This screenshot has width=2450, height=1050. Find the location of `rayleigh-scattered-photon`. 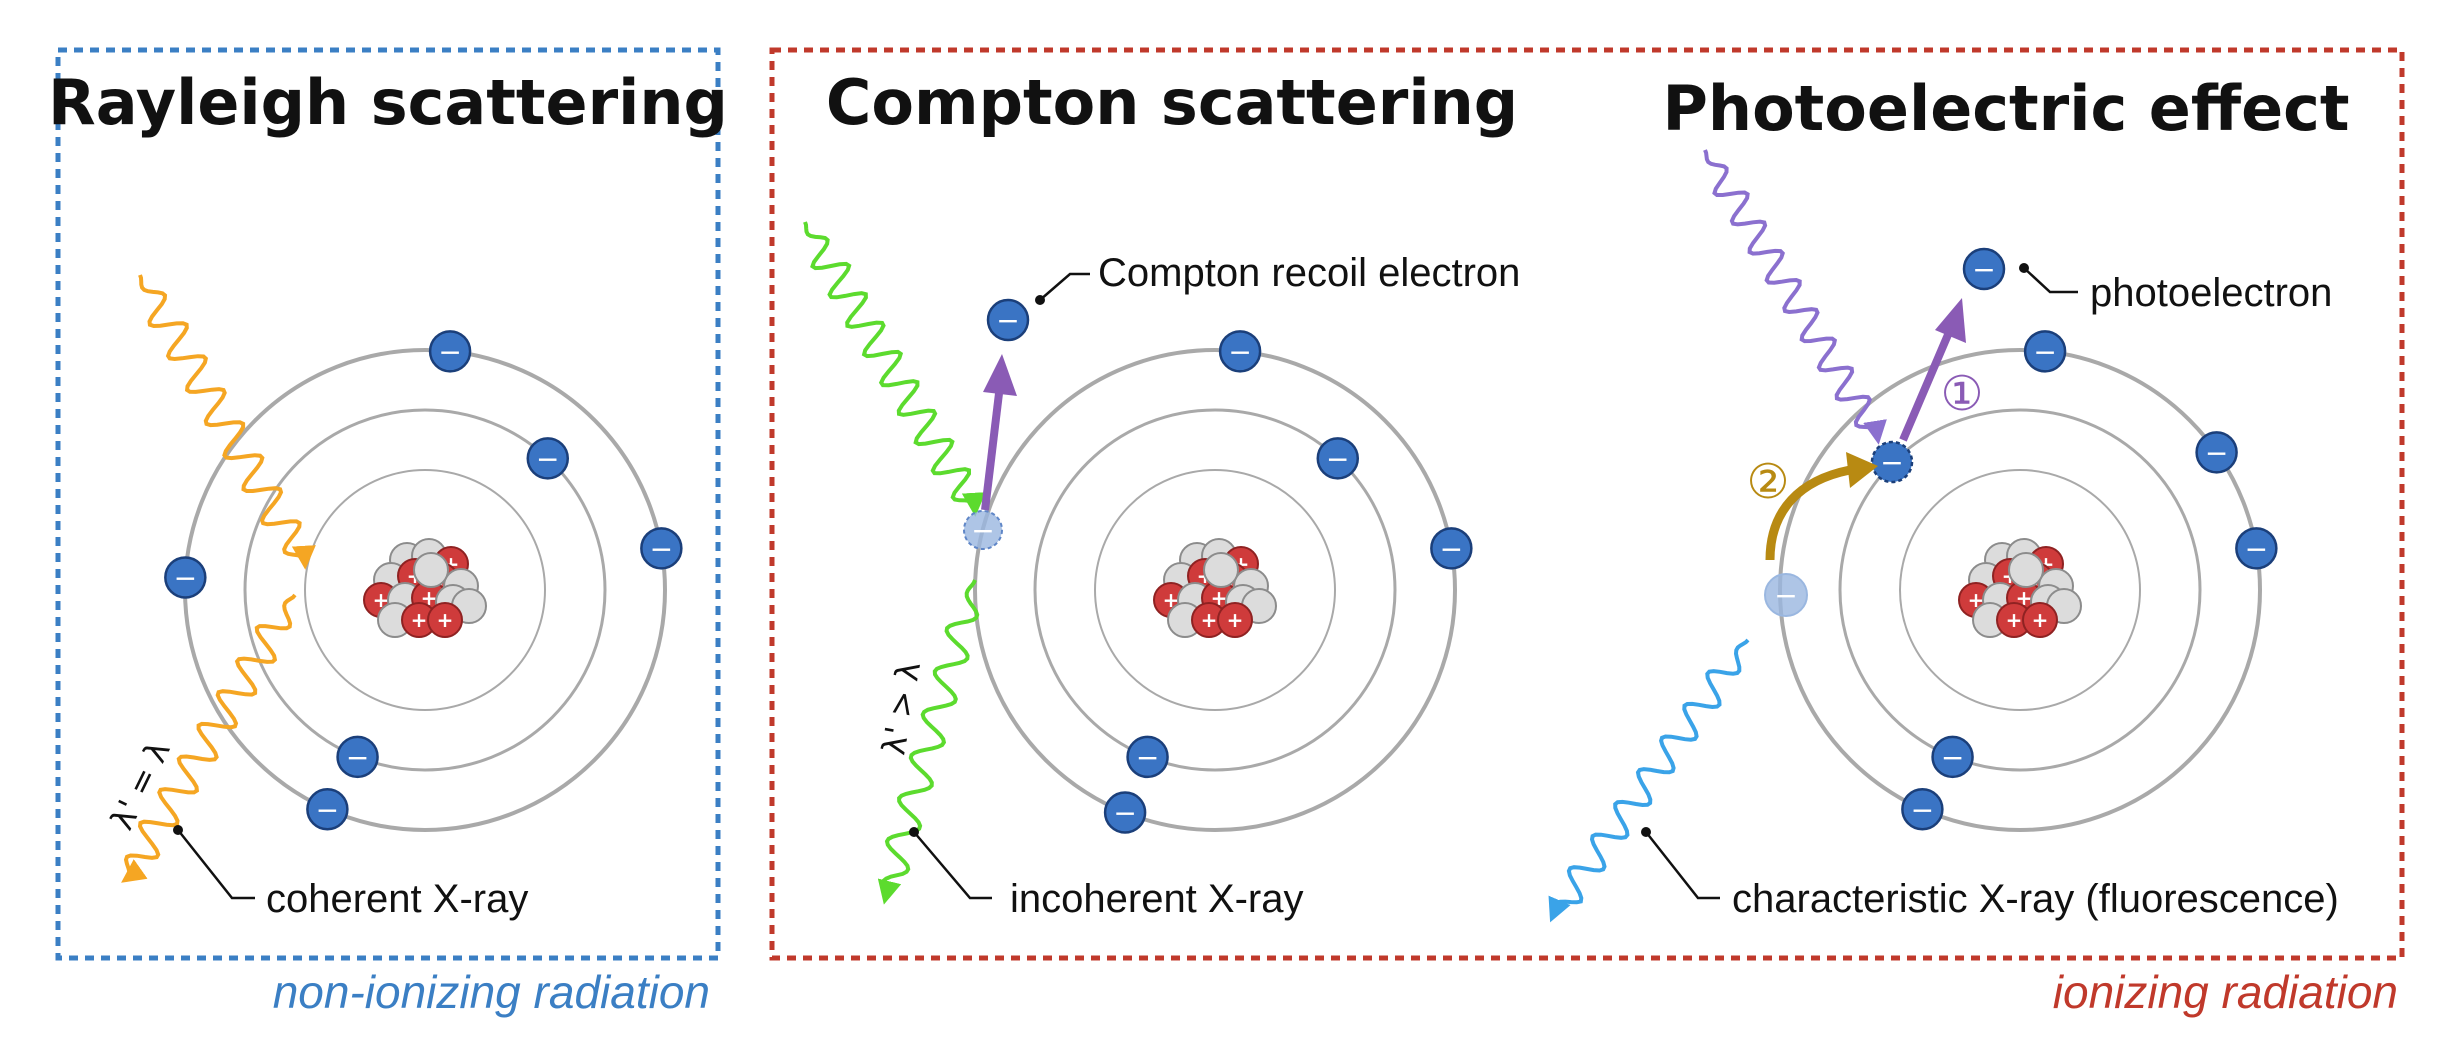

rayleigh-scattered-photon is located at coordinates (209, 738).